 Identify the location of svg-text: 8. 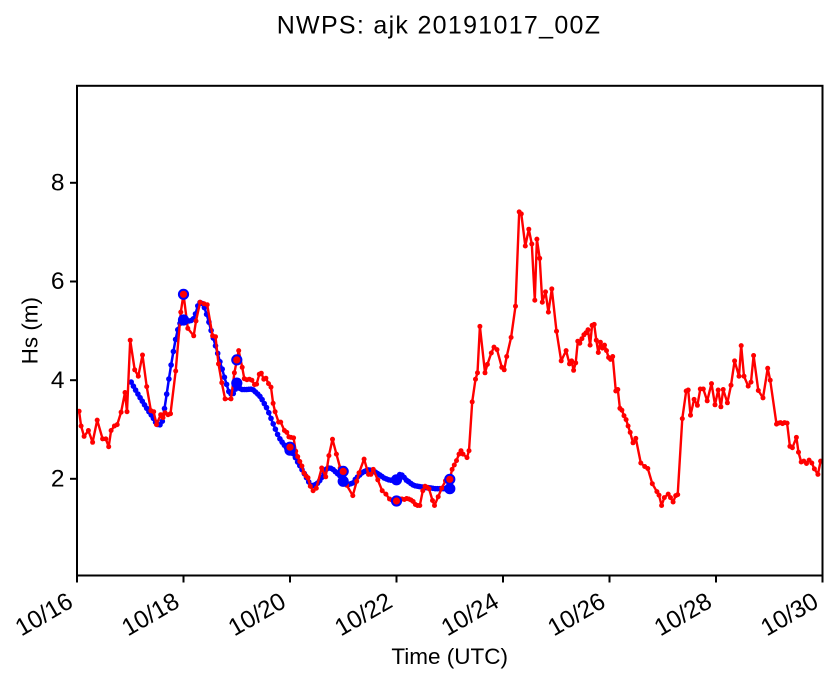
(58, 182).